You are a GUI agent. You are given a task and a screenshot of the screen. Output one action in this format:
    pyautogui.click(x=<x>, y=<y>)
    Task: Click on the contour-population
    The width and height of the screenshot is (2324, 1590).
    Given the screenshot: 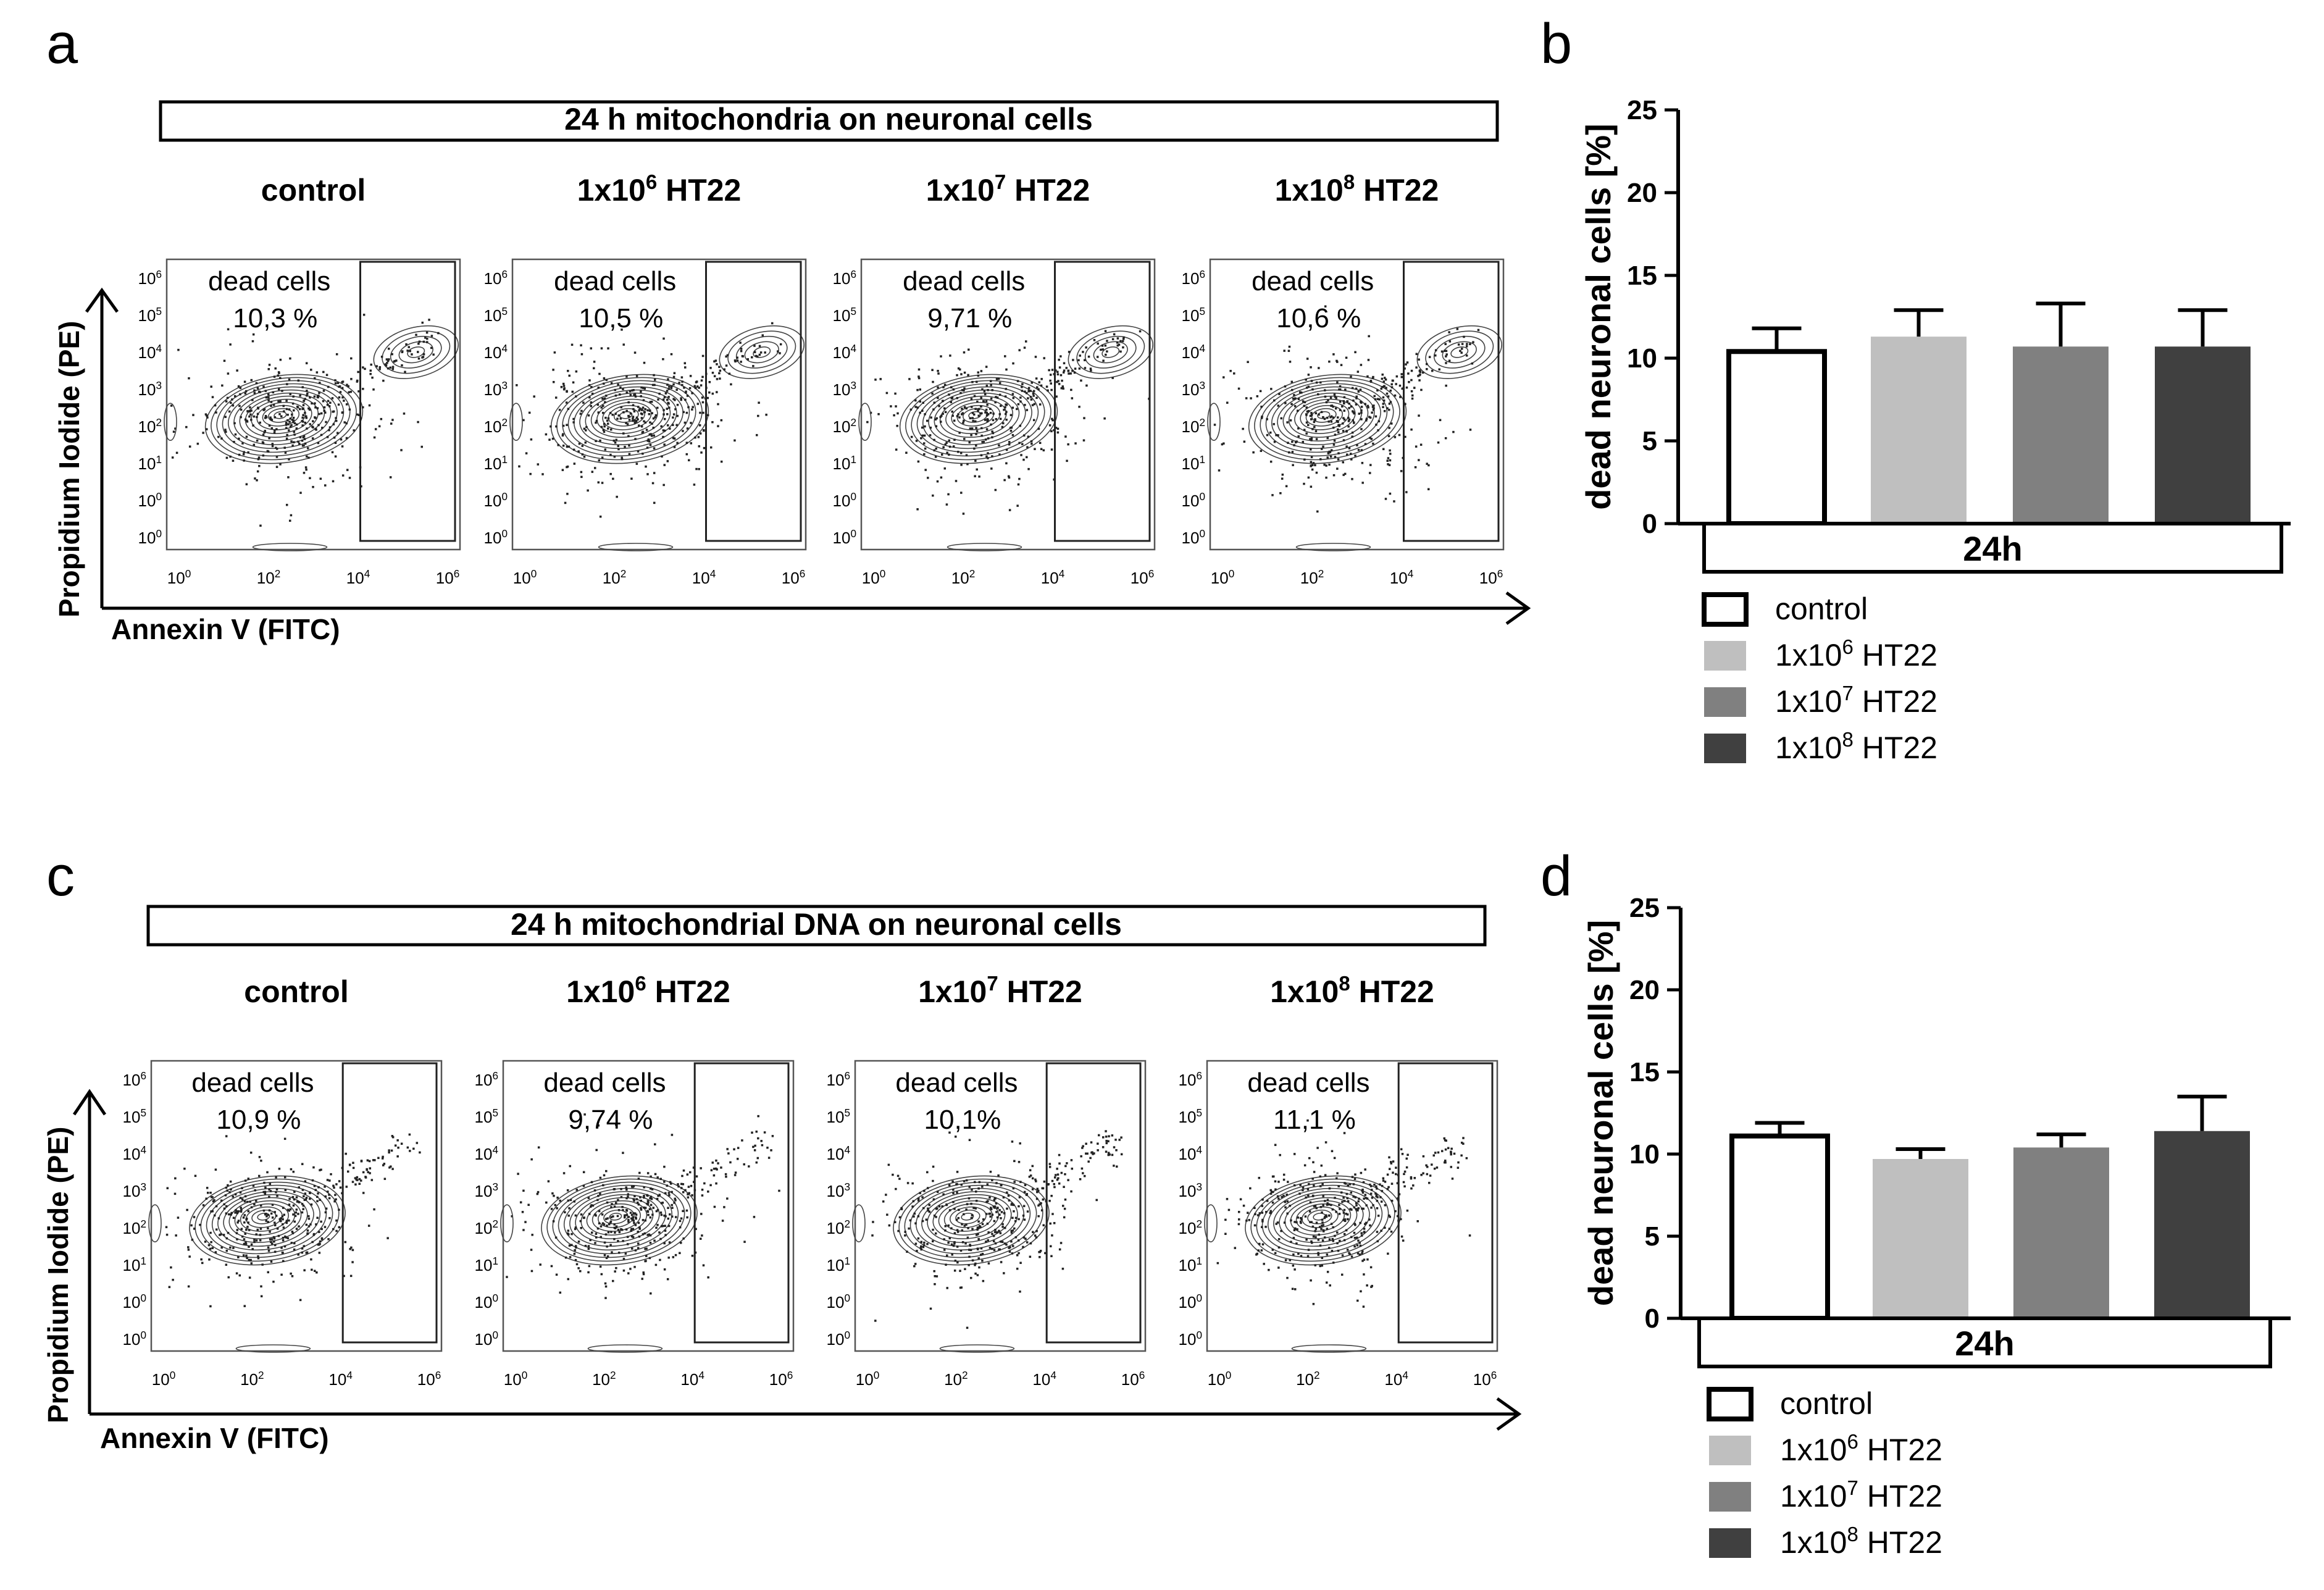 What is the action you would take?
    pyautogui.click(x=619, y=1220)
    